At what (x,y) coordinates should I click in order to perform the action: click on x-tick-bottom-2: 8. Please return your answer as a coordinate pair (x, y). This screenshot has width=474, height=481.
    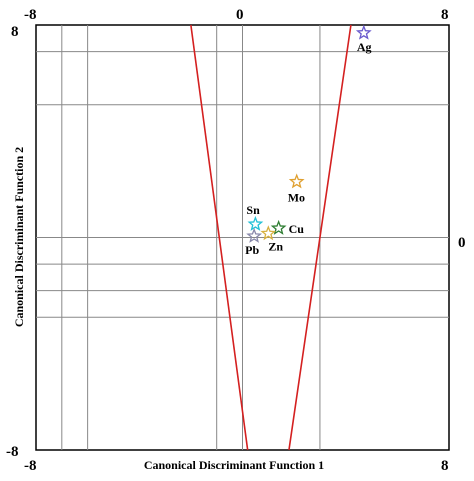
    Looking at the image, I should click on (445, 466).